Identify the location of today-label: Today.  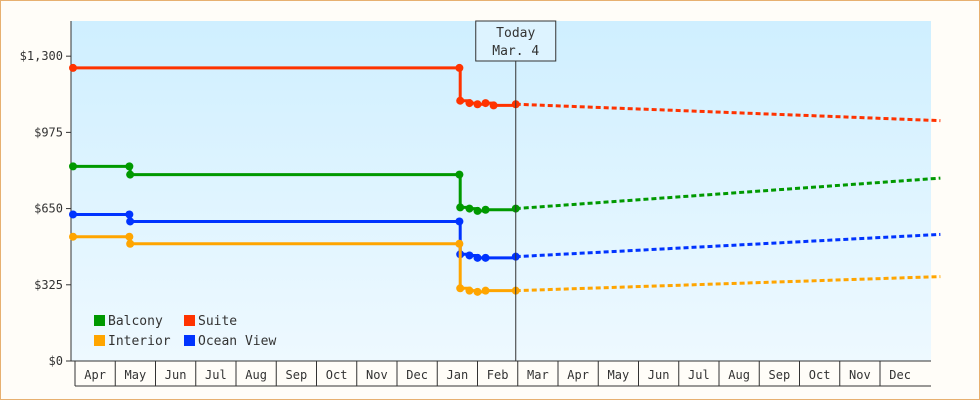
(515, 33).